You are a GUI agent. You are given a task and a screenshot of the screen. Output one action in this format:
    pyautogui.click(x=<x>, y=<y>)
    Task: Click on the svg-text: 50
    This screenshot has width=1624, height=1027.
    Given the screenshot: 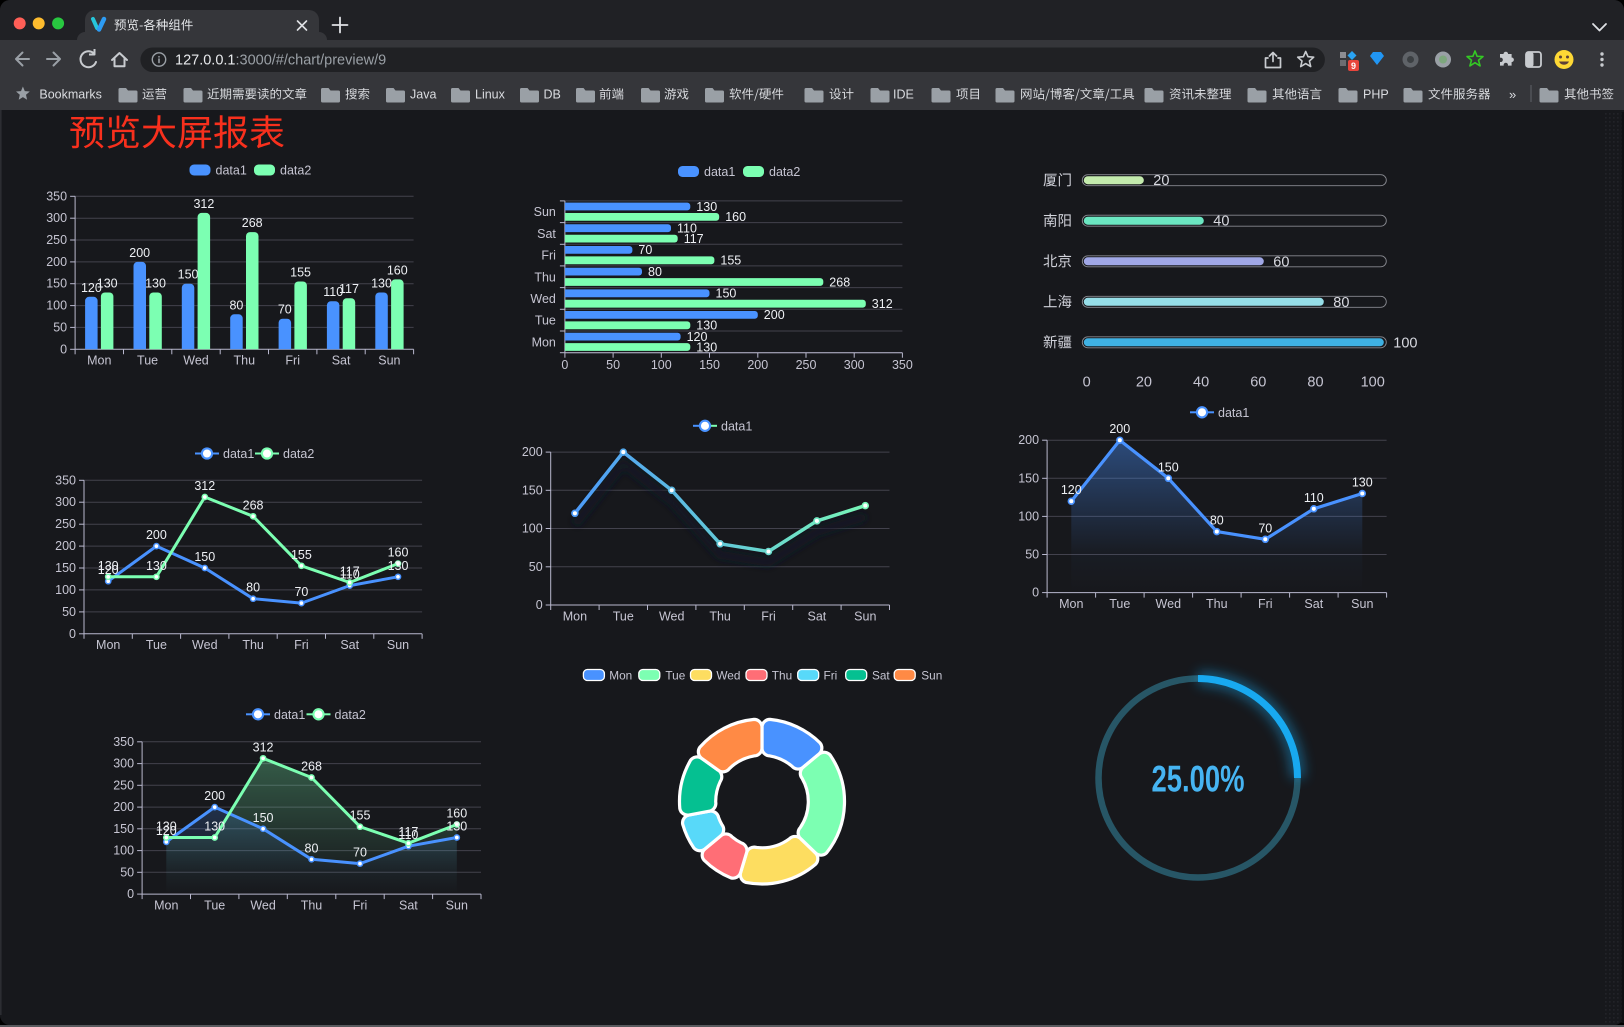 What is the action you would take?
    pyautogui.click(x=536, y=567)
    